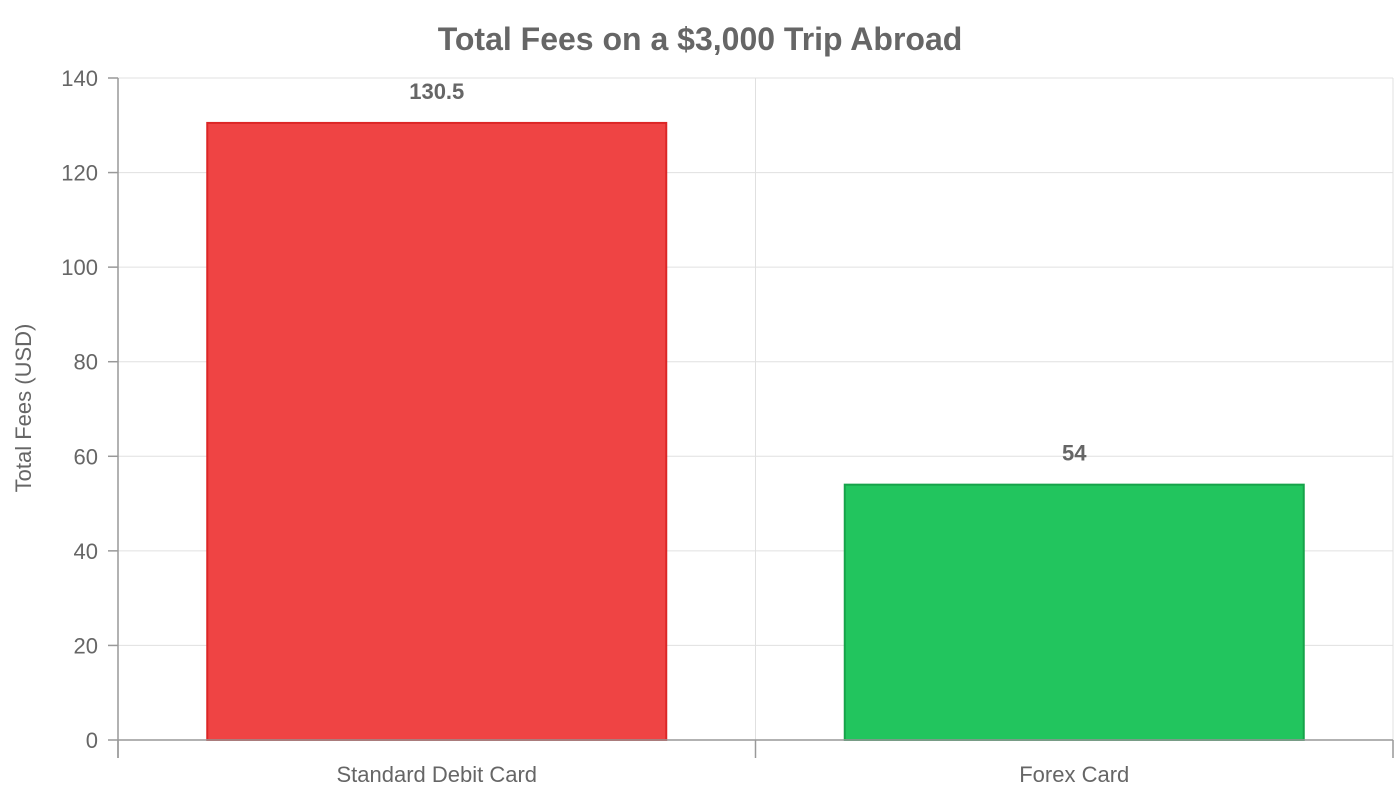 The image size is (1400, 800). I want to click on y-tick-label: 140, so click(79, 78).